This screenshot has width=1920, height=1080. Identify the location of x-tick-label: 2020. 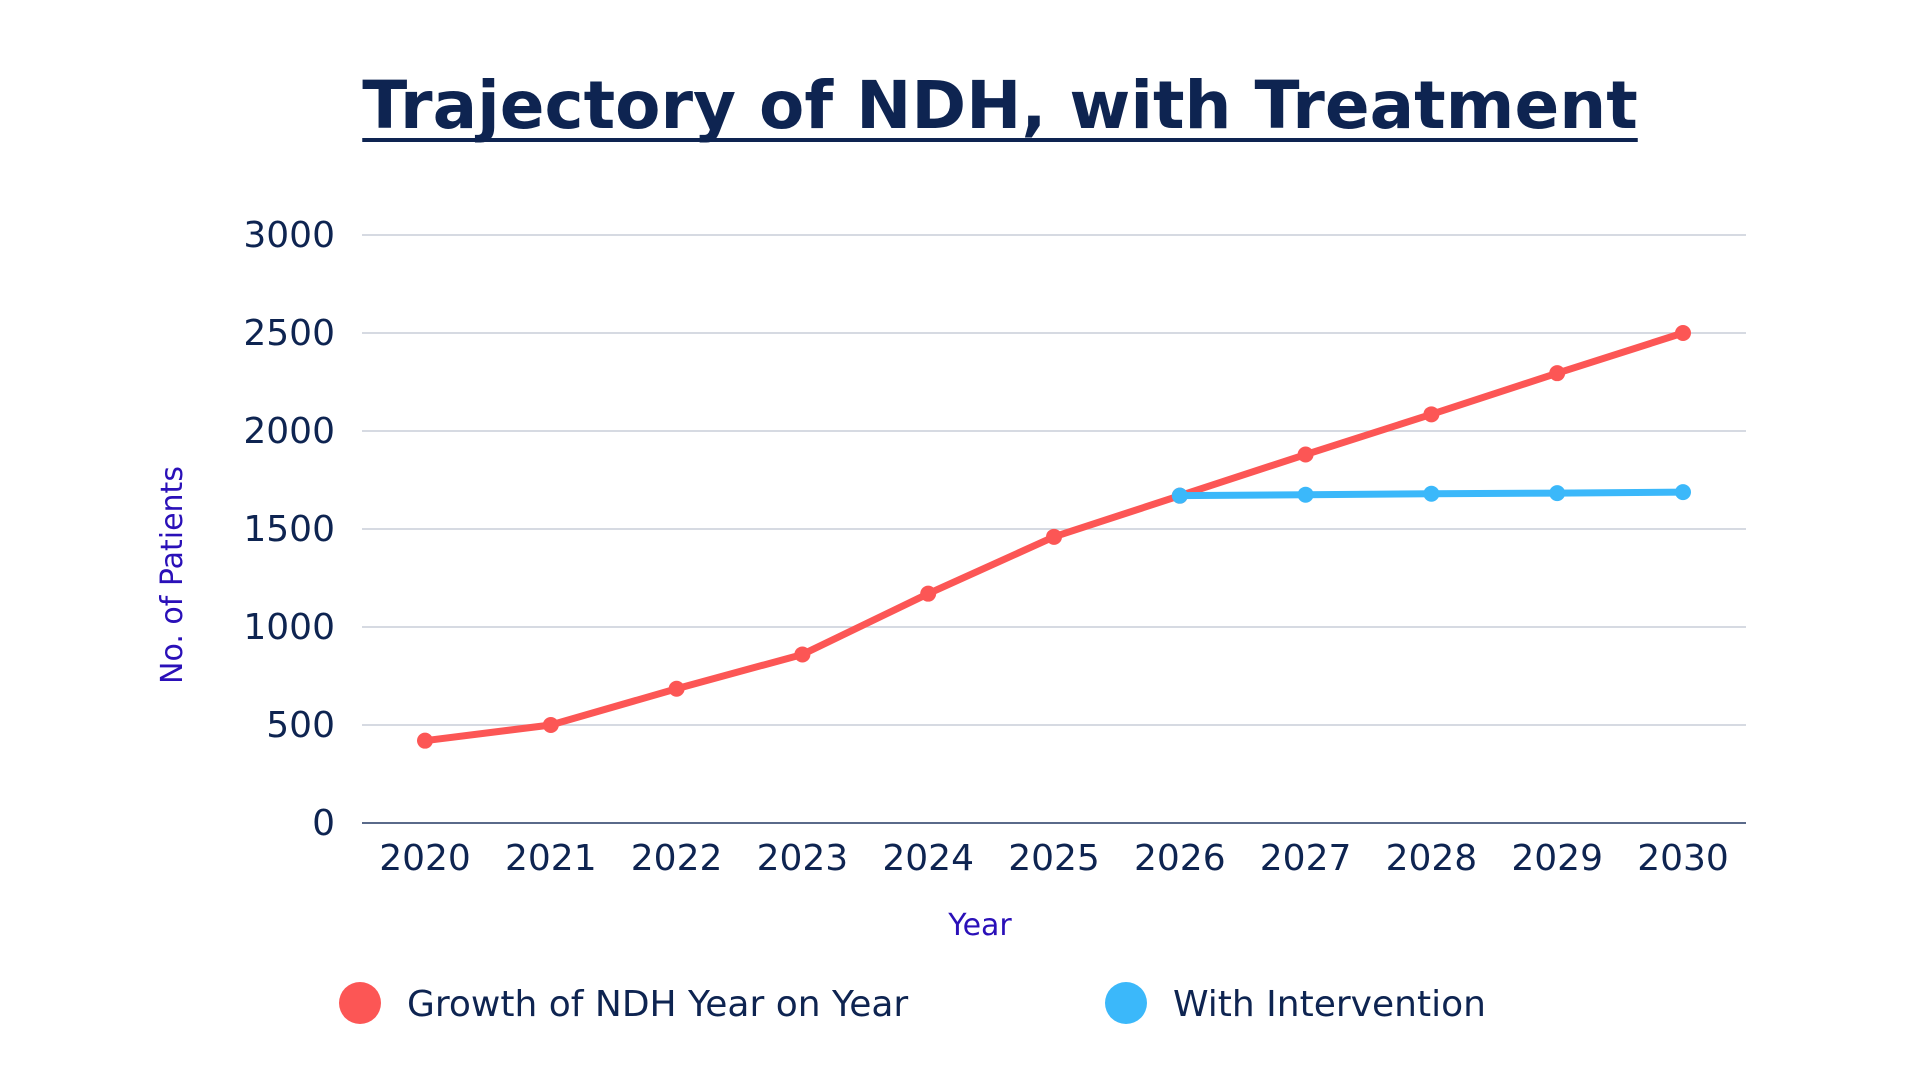
(425, 858).